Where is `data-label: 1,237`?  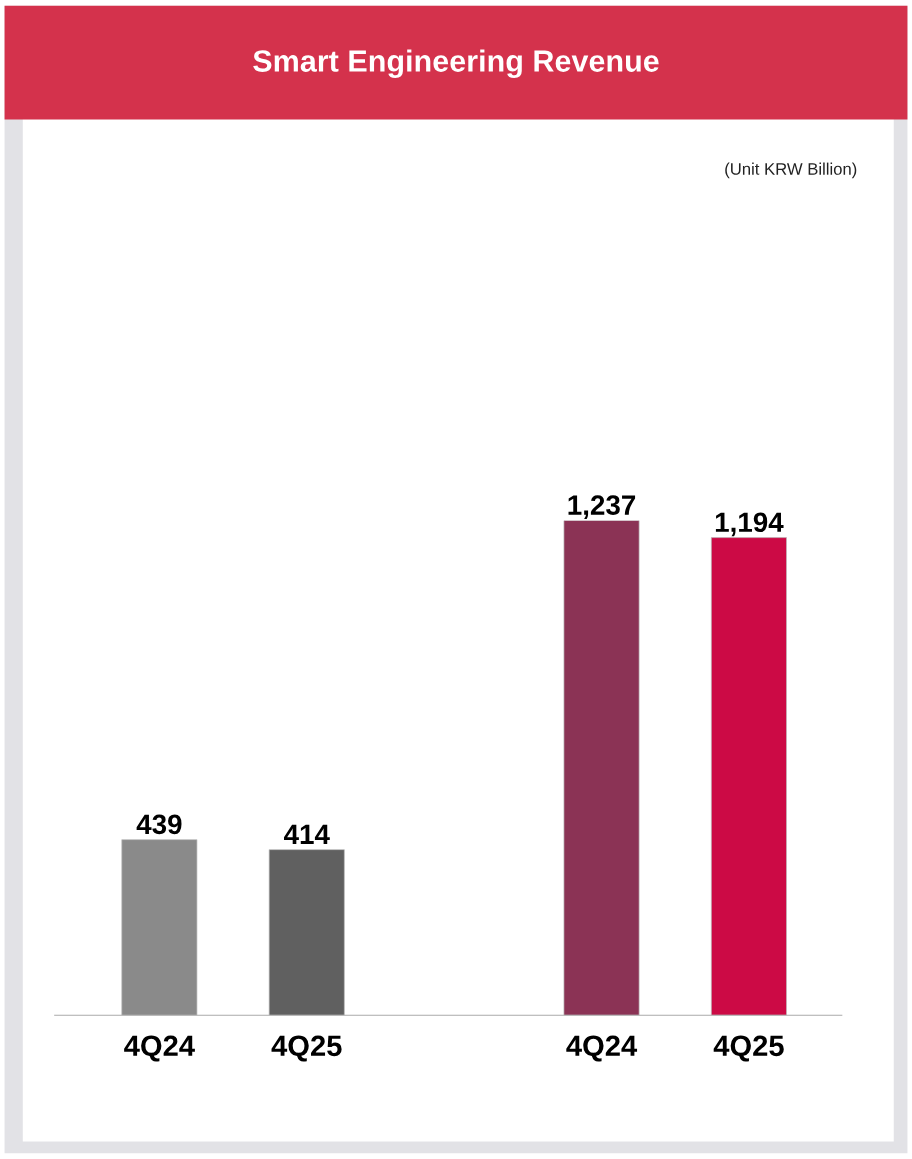 data-label: 1,237 is located at coordinates (602, 507).